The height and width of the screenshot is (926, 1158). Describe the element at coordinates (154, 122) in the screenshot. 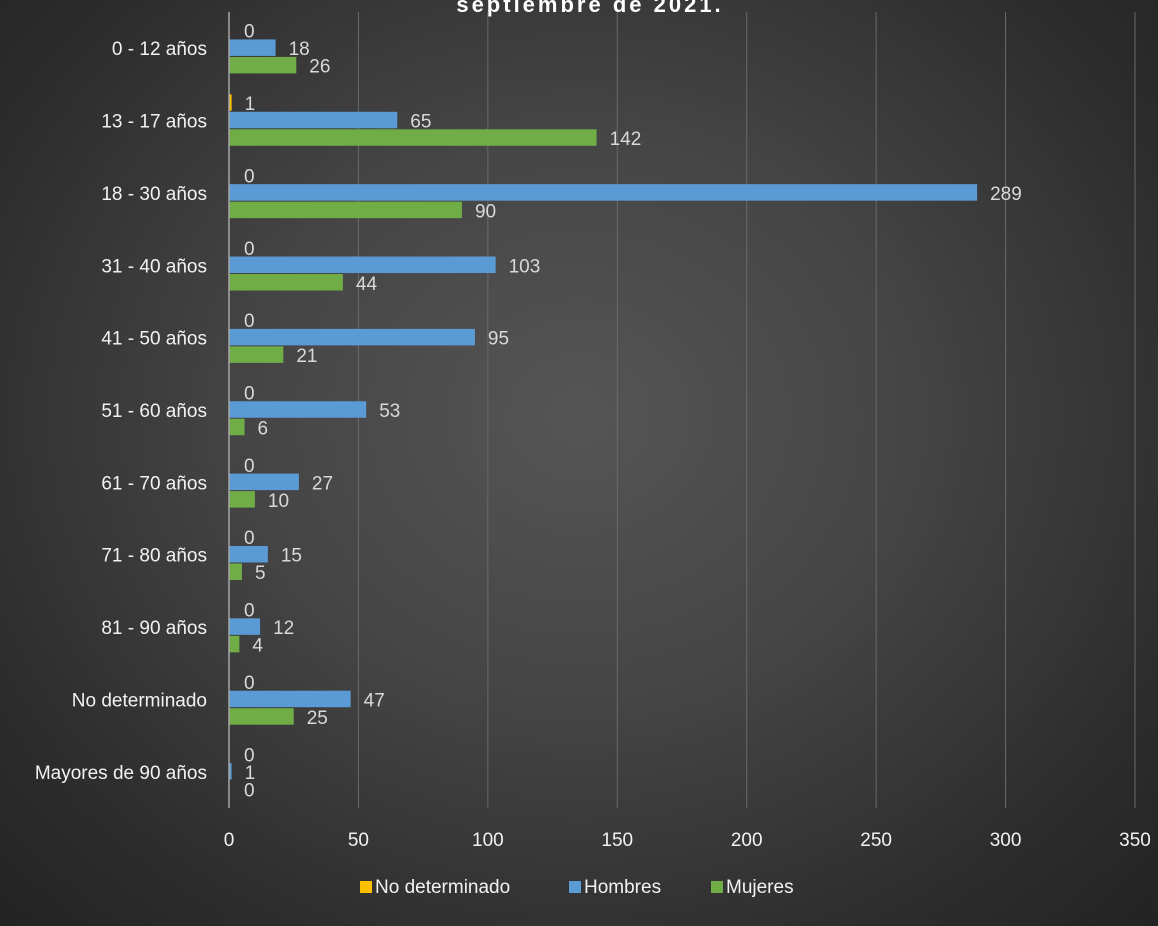

I see `category-label: 13 - 17 años` at that location.